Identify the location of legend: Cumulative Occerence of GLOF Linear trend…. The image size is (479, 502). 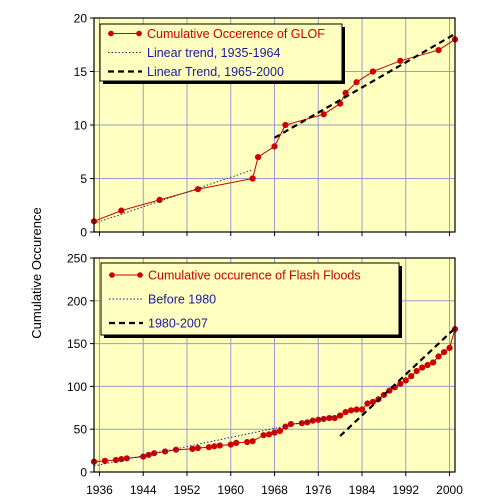
(222, 53).